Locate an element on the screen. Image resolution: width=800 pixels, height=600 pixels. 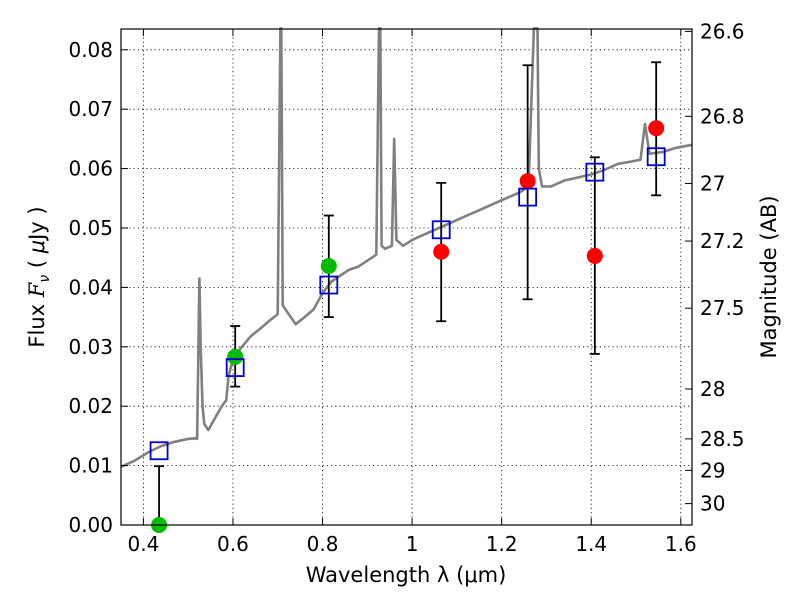
y2-tick-label: 28.5 is located at coordinates (722, 439).